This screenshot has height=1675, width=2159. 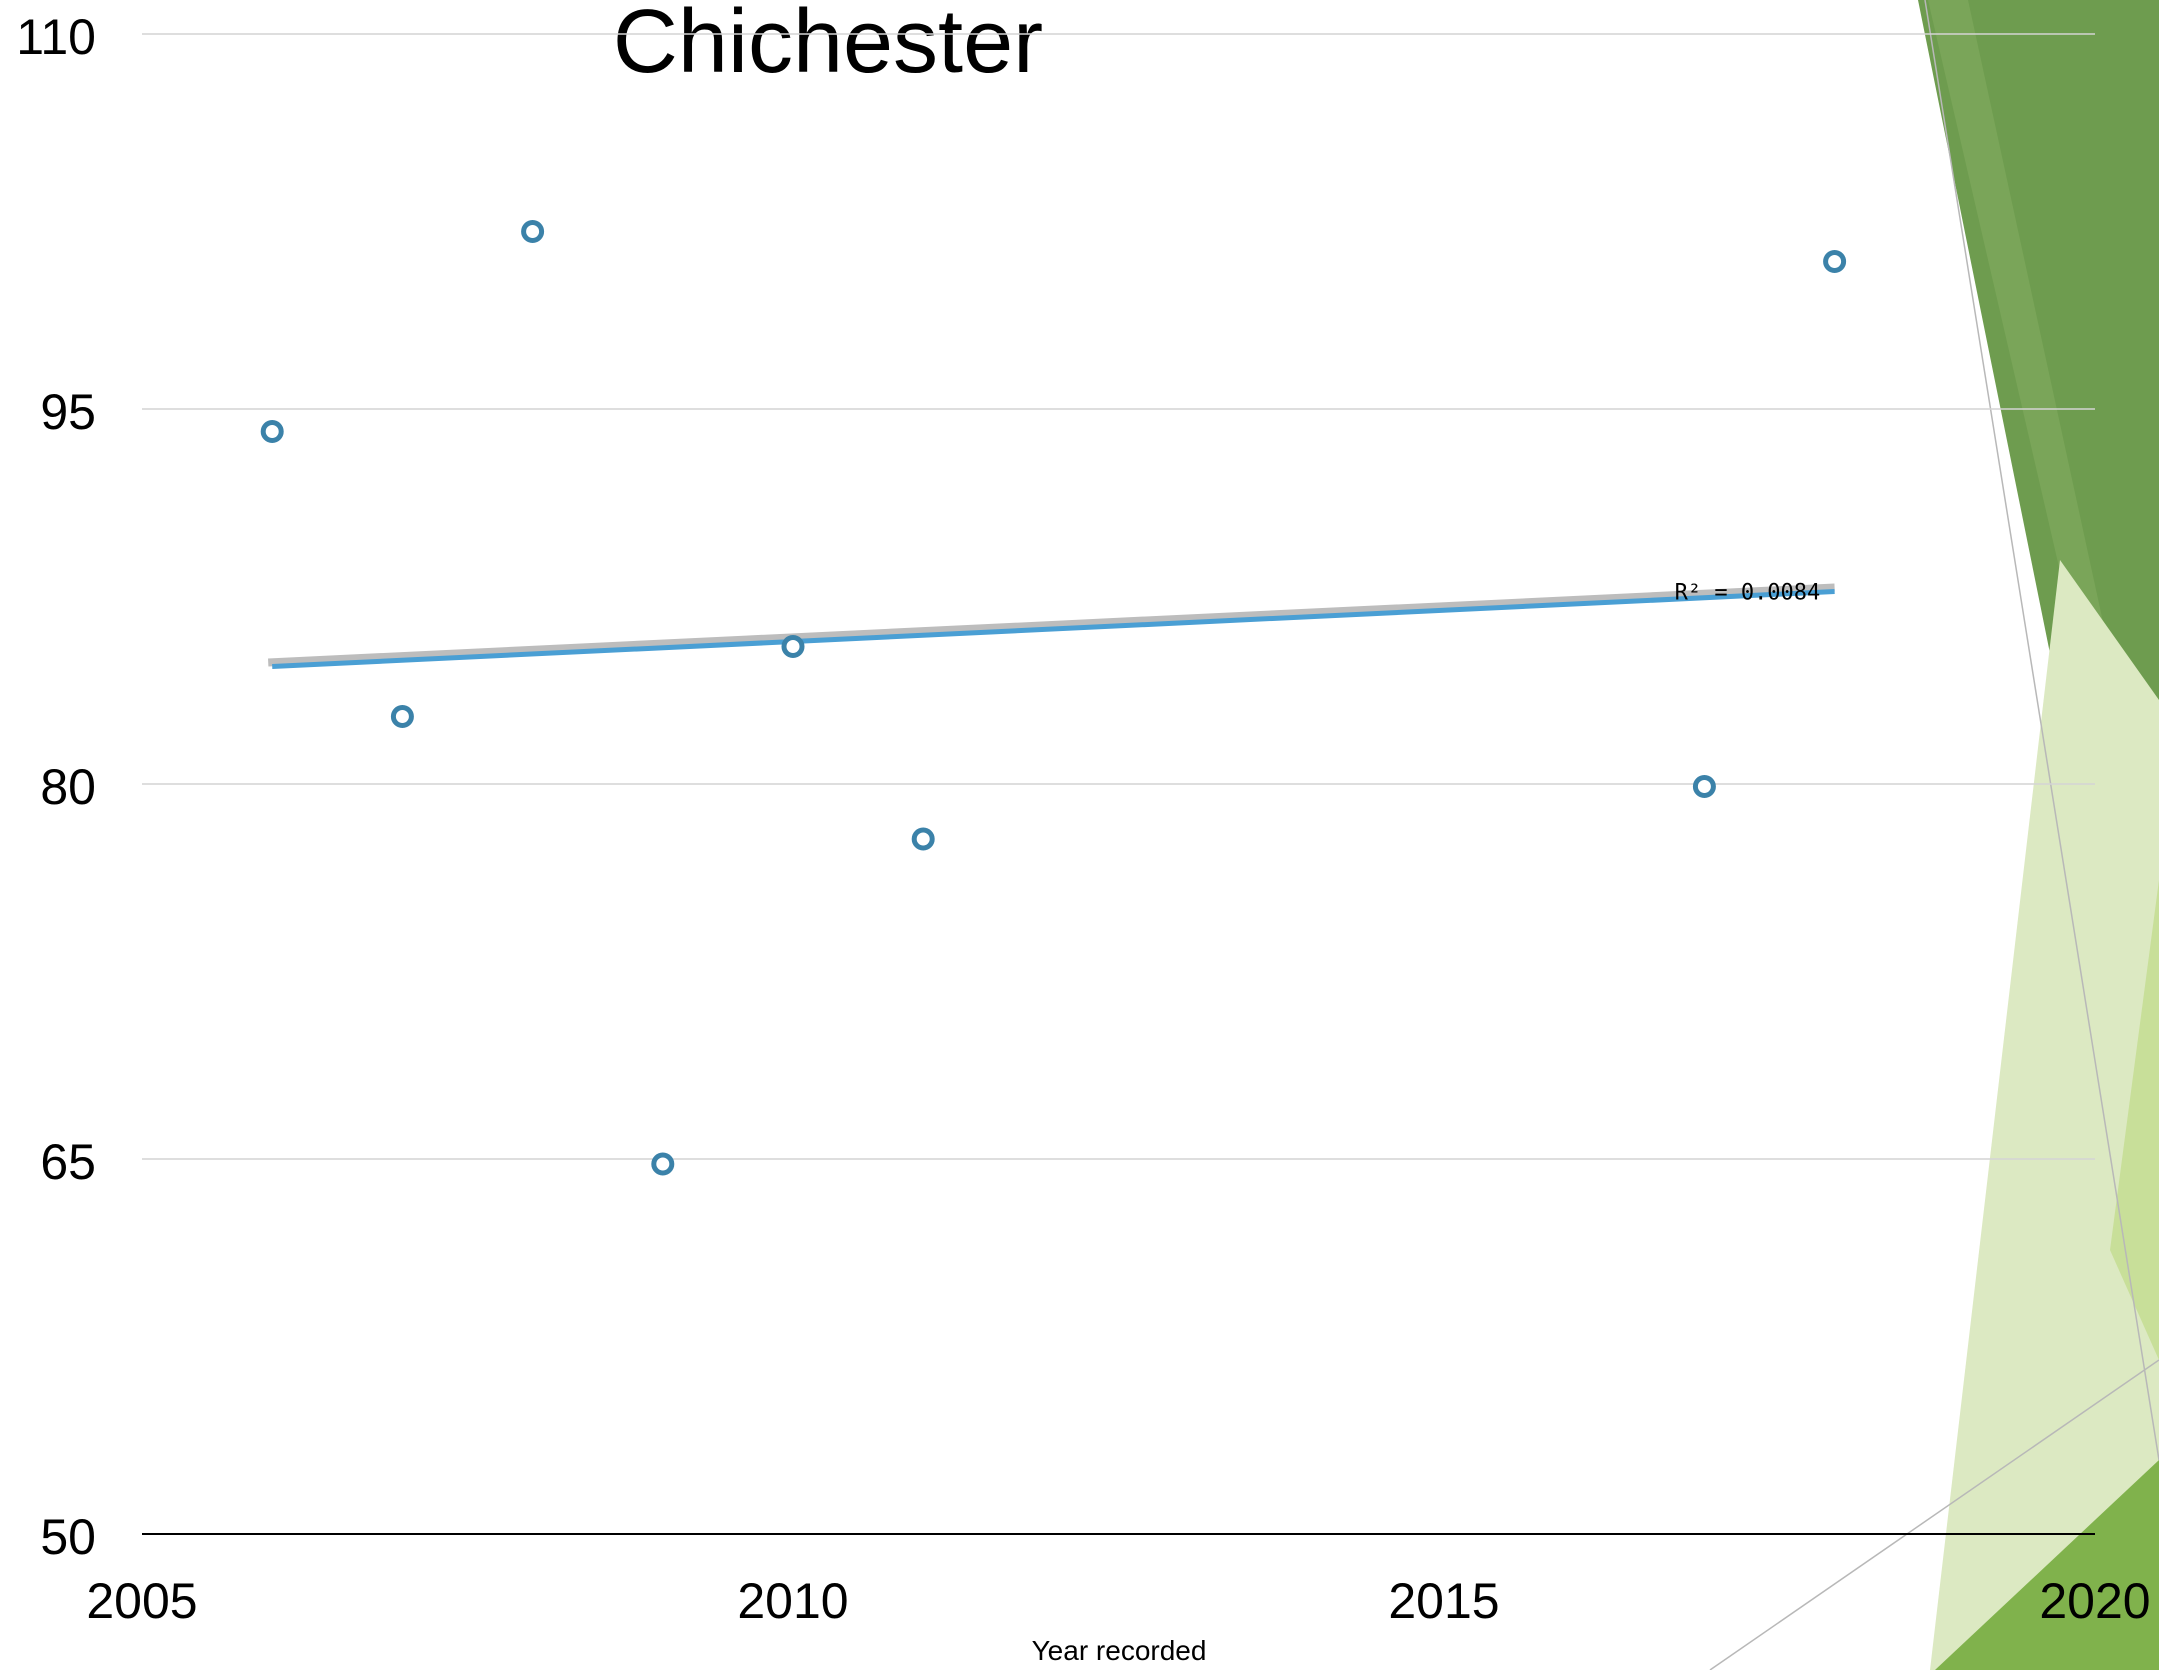 I want to click on chart-title: Chichester, so click(x=828, y=46).